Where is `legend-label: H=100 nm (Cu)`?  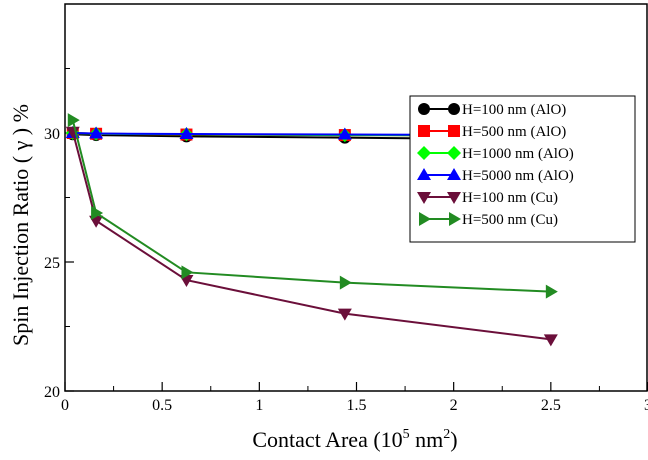
legend-label: H=100 nm (Cu) is located at coordinates (510, 198).